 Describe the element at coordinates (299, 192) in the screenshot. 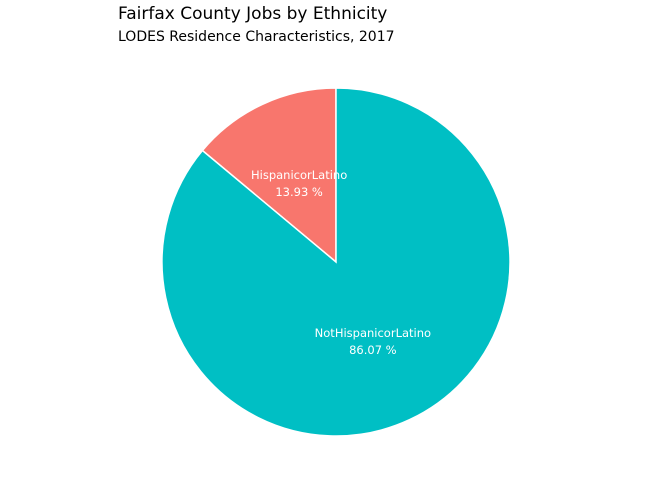

I see `slice-value-hispanicorlatino: 13.93 %` at that location.